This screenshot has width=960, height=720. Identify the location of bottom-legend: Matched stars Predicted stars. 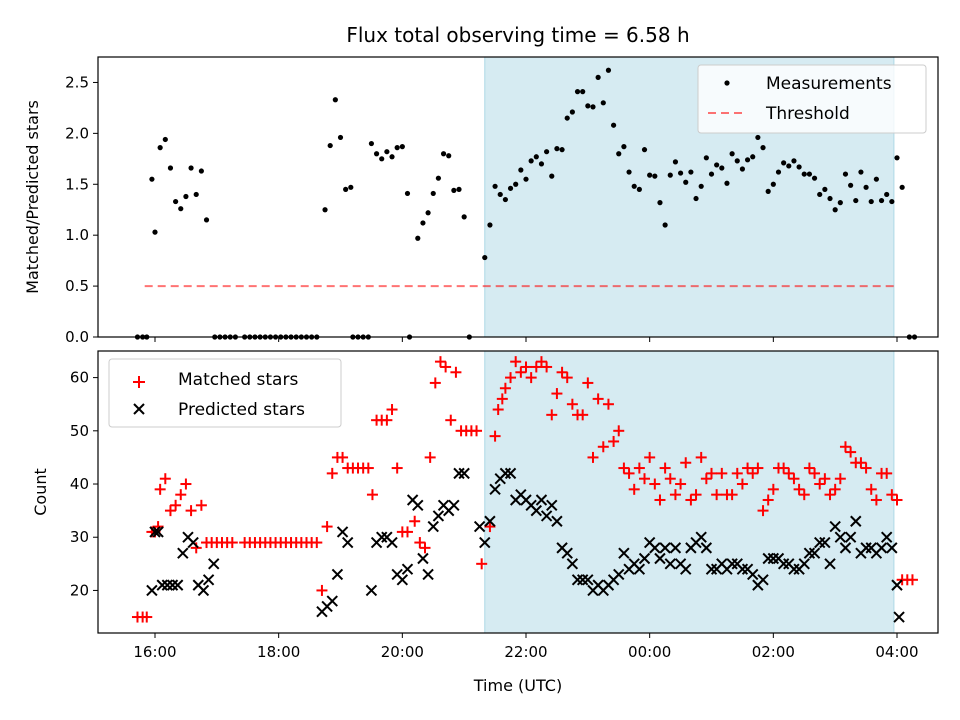
(225, 393).